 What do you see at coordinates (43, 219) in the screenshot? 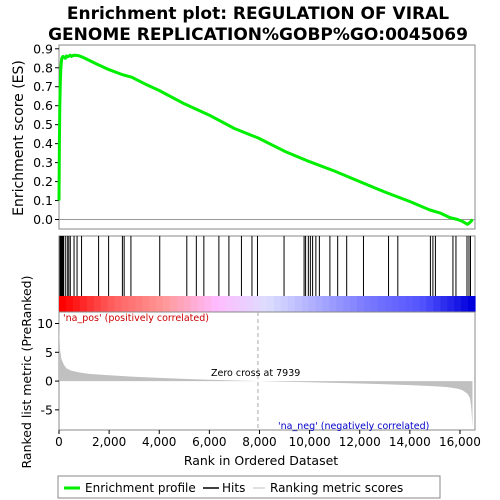
I see `es-y-tick-label: 0.0` at bounding box center [43, 219].